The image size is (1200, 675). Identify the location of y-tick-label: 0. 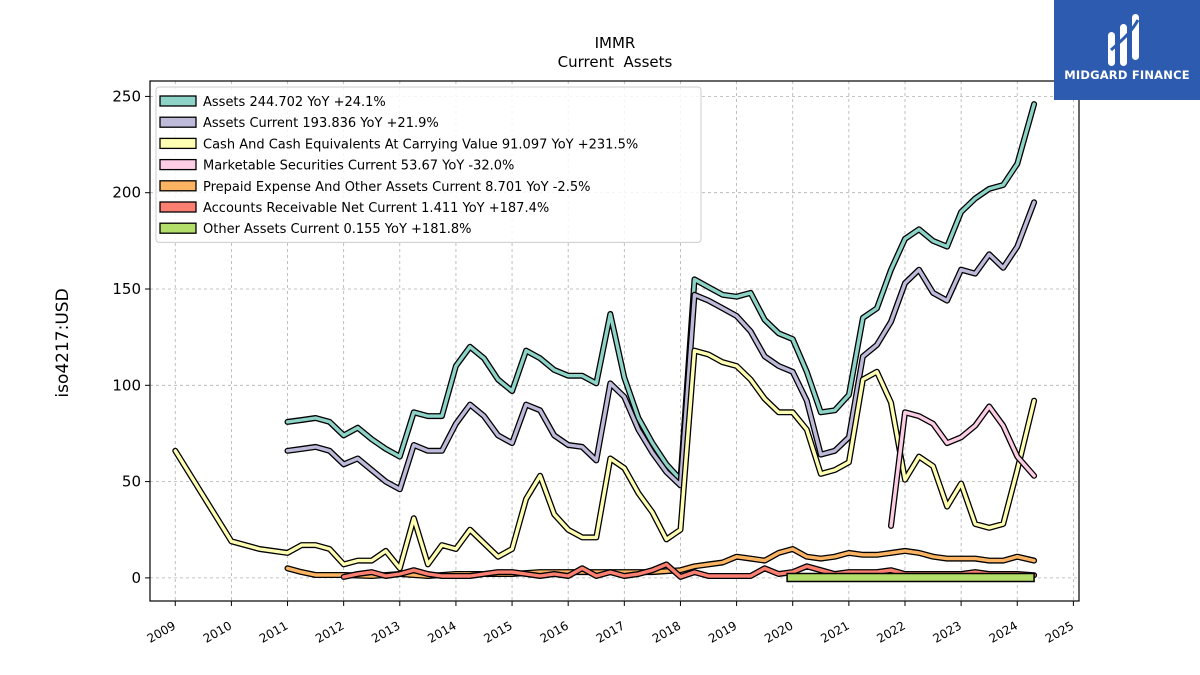
(136, 578).